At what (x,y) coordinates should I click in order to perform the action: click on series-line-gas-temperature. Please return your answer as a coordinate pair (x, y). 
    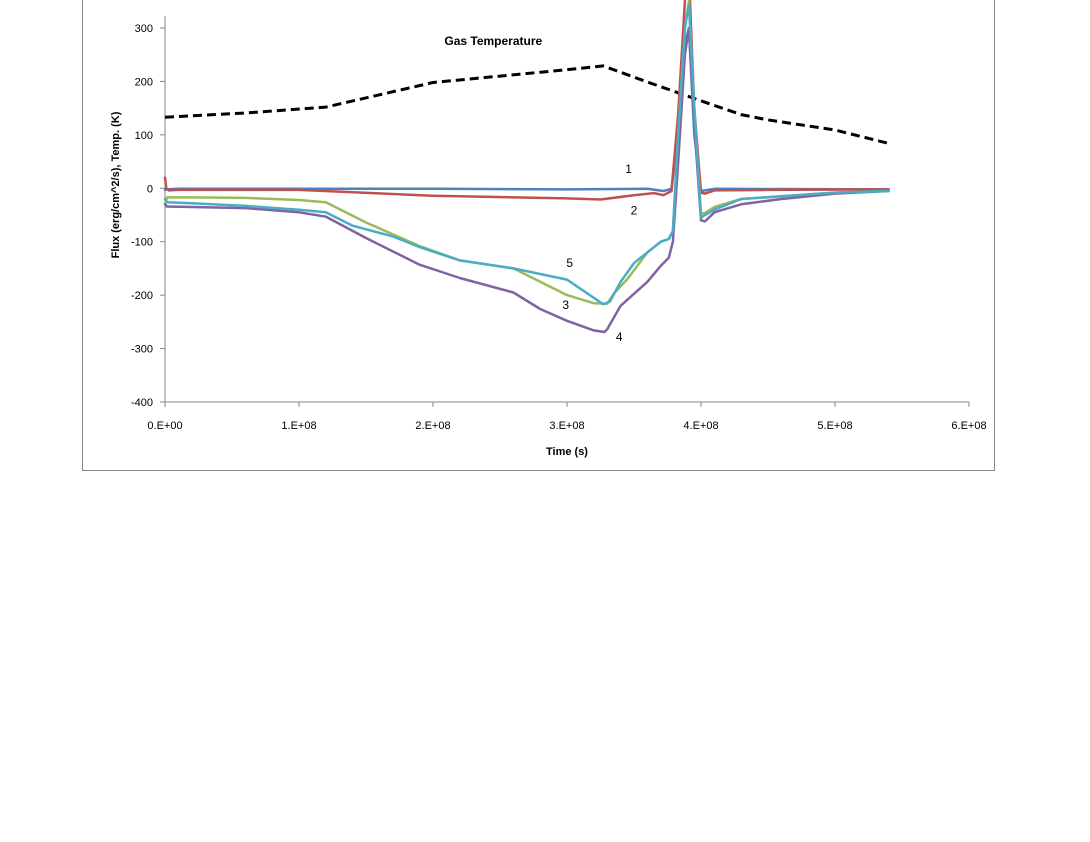
    Looking at the image, I should click on (526, 104).